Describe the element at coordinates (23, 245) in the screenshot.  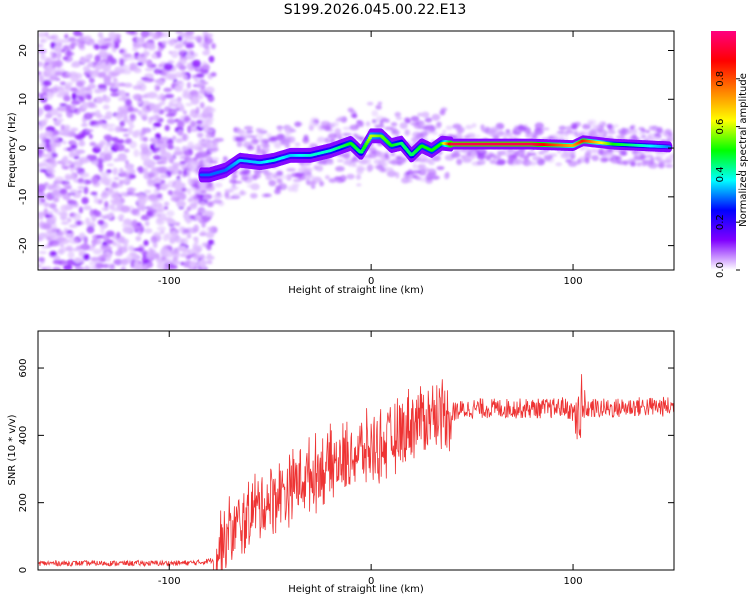
I see `y-tick-label: -20` at that location.